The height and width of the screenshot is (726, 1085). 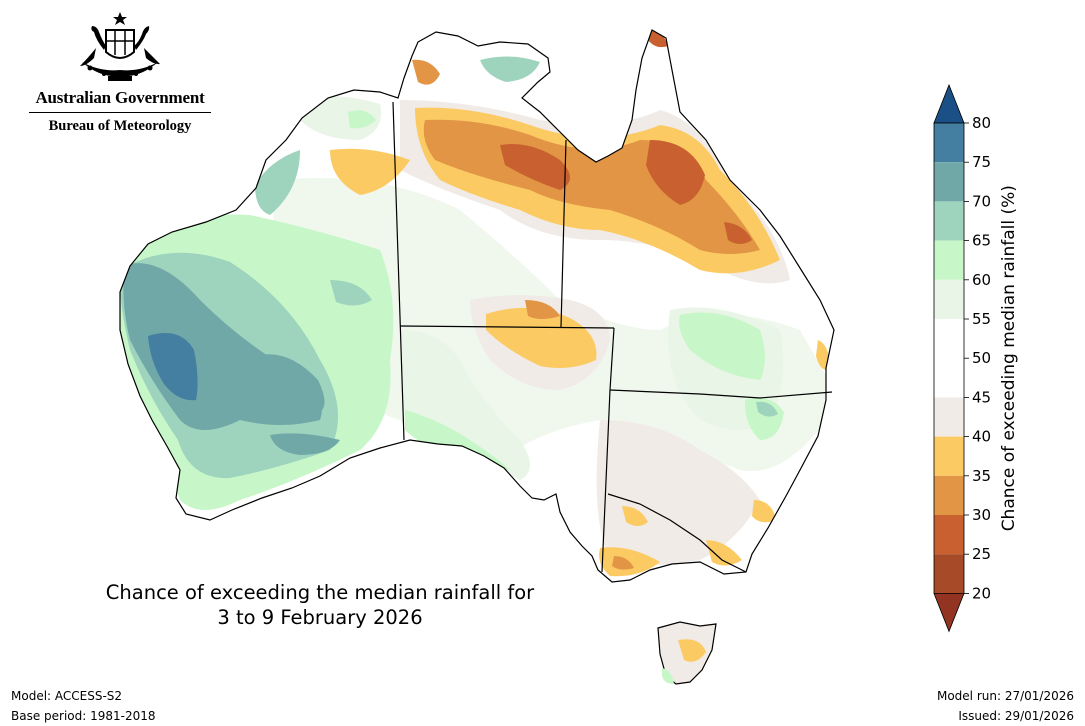 What do you see at coordinates (981, 201) in the screenshot?
I see `legend-tick-label: 70` at bounding box center [981, 201].